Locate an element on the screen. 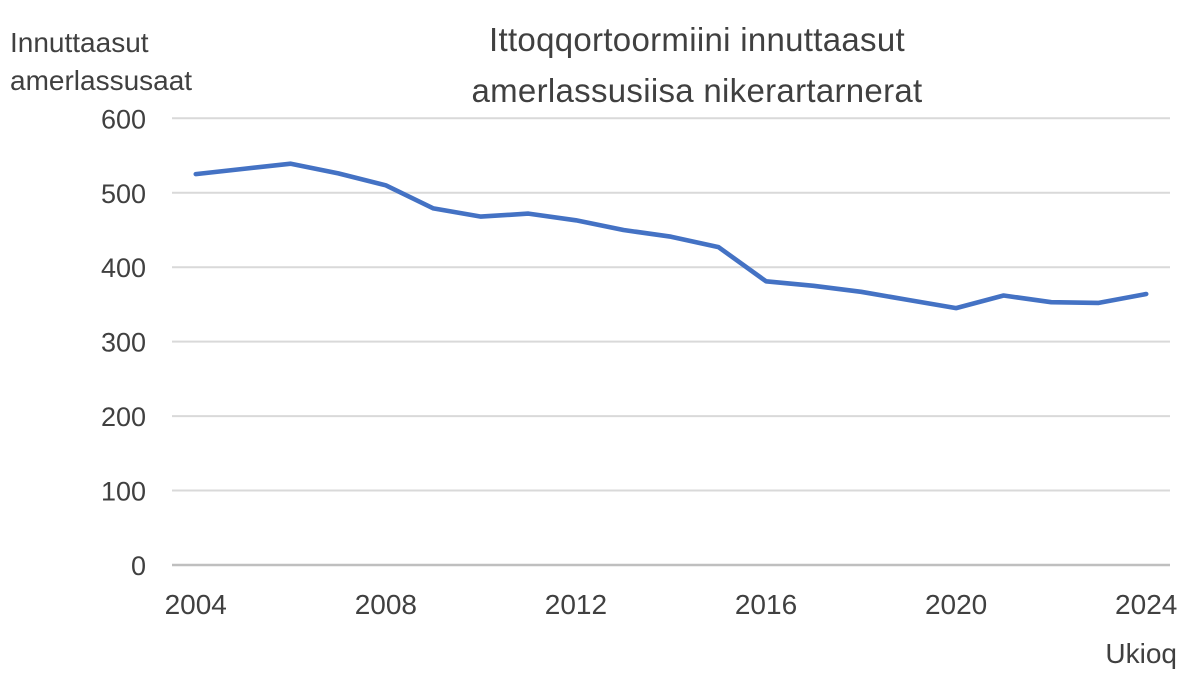 The width and height of the screenshot is (1200, 685). y-tick-label: 200 is located at coordinates (123, 417).